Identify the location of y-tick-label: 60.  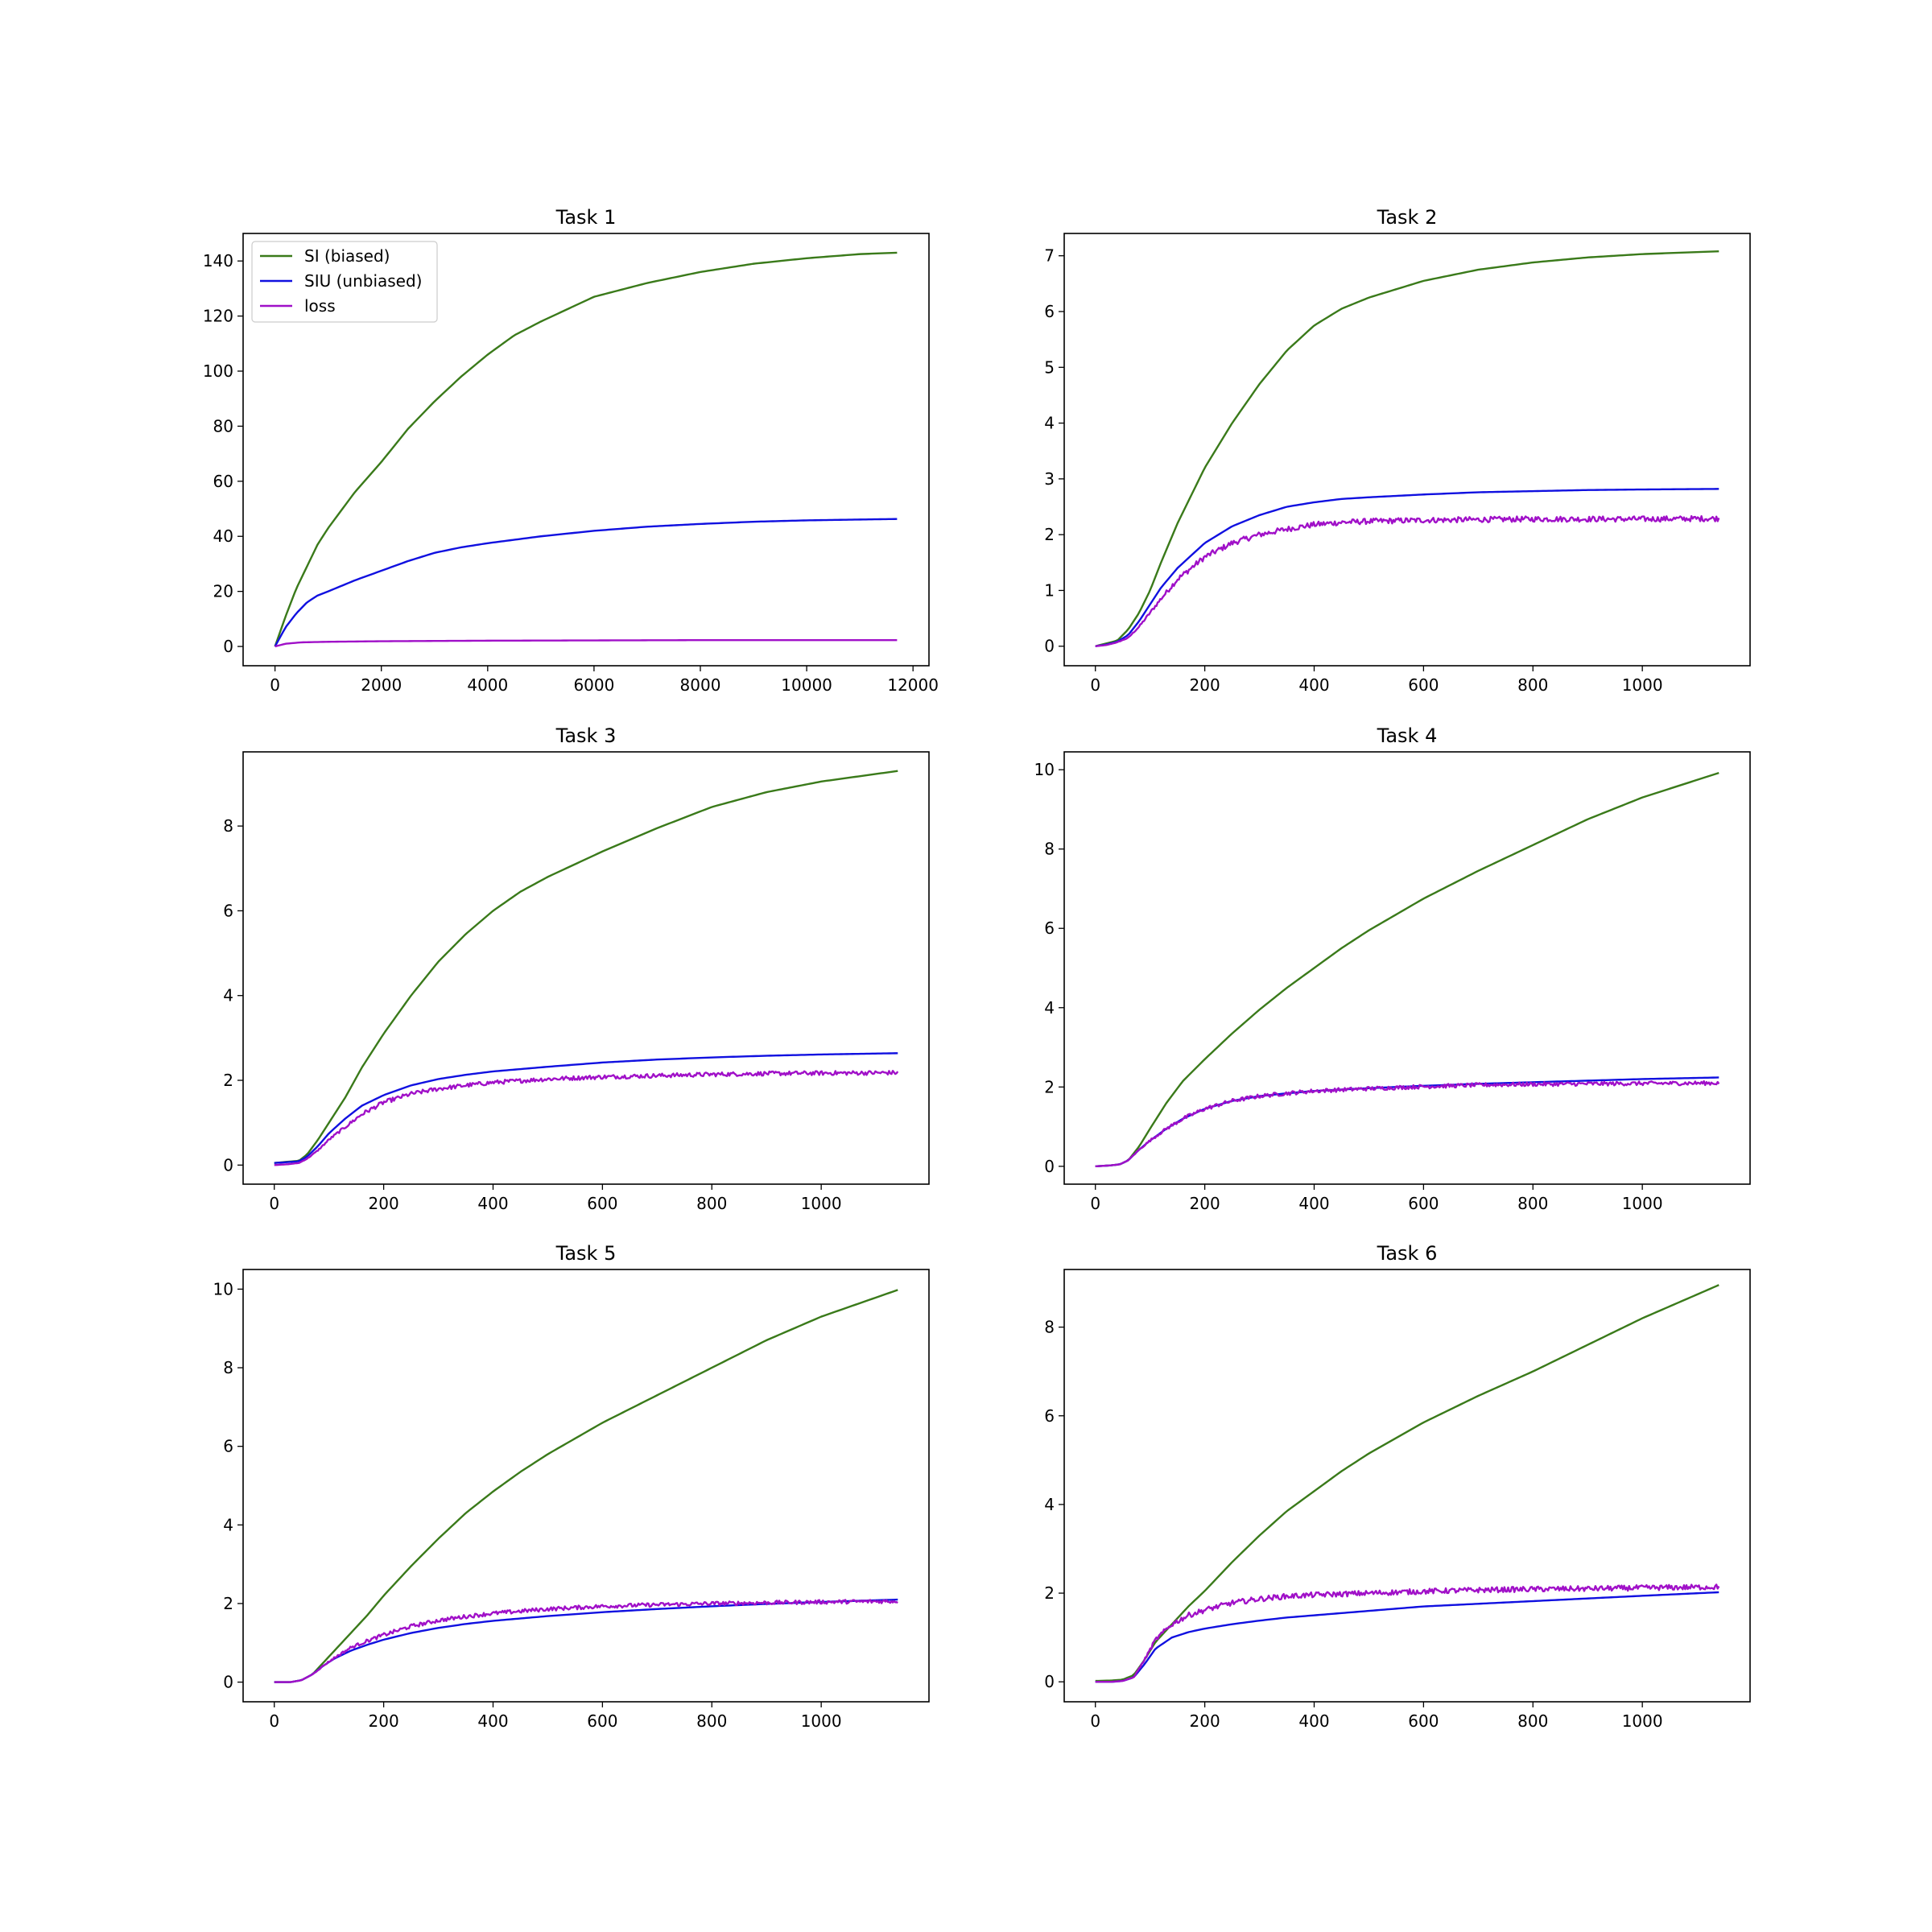
(223, 482).